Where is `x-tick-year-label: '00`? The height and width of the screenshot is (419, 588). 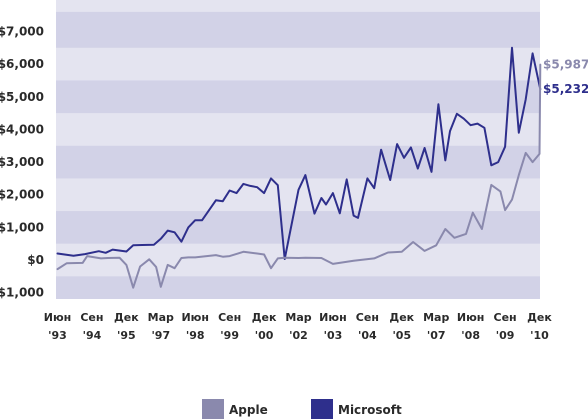 x-tick-year-label: '00 is located at coordinates (264, 335).